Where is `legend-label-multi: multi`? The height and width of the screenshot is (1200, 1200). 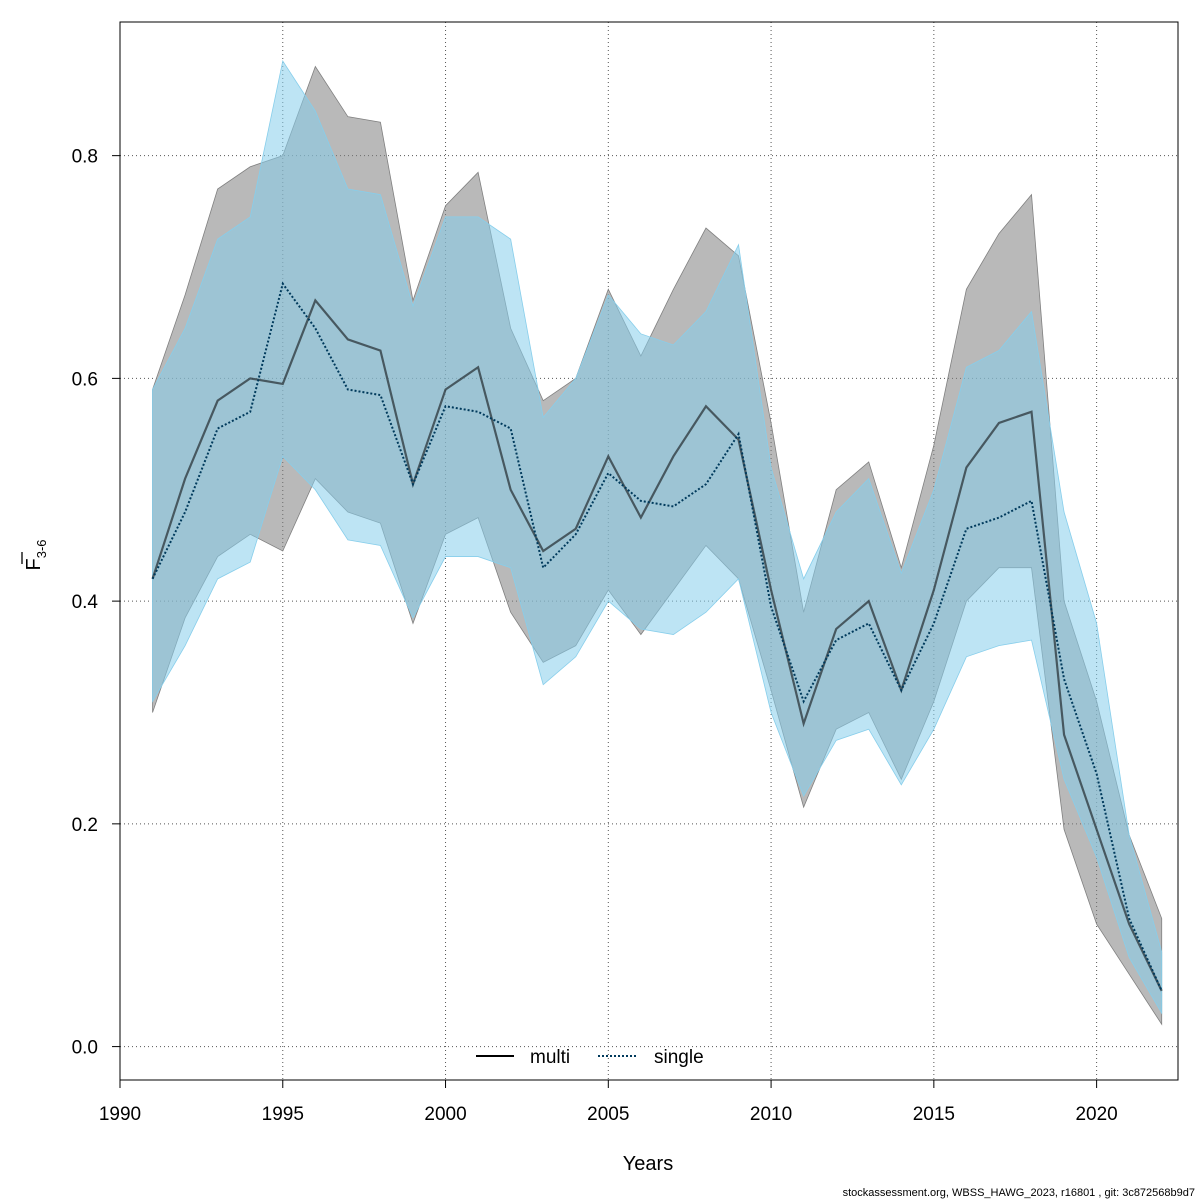 legend-label-multi: multi is located at coordinates (550, 1057).